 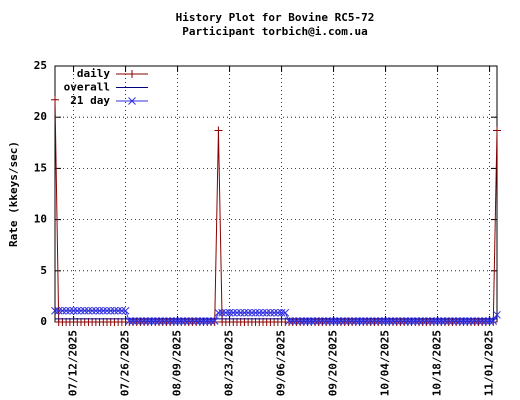 What do you see at coordinates (13, 194) in the screenshot?
I see `y-axis-label: Rate (kkeys/sec)` at bounding box center [13, 194].